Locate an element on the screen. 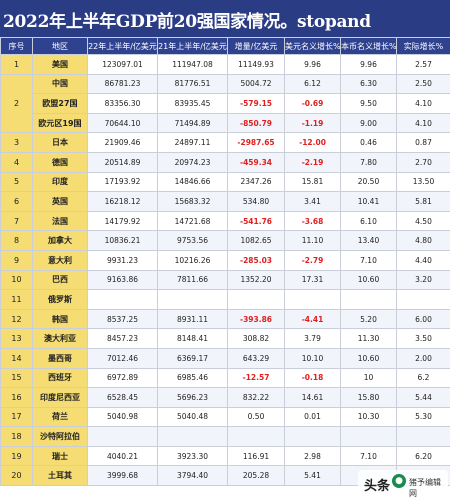  cell-gdp22: 83356.30 is located at coordinates (122, 103).